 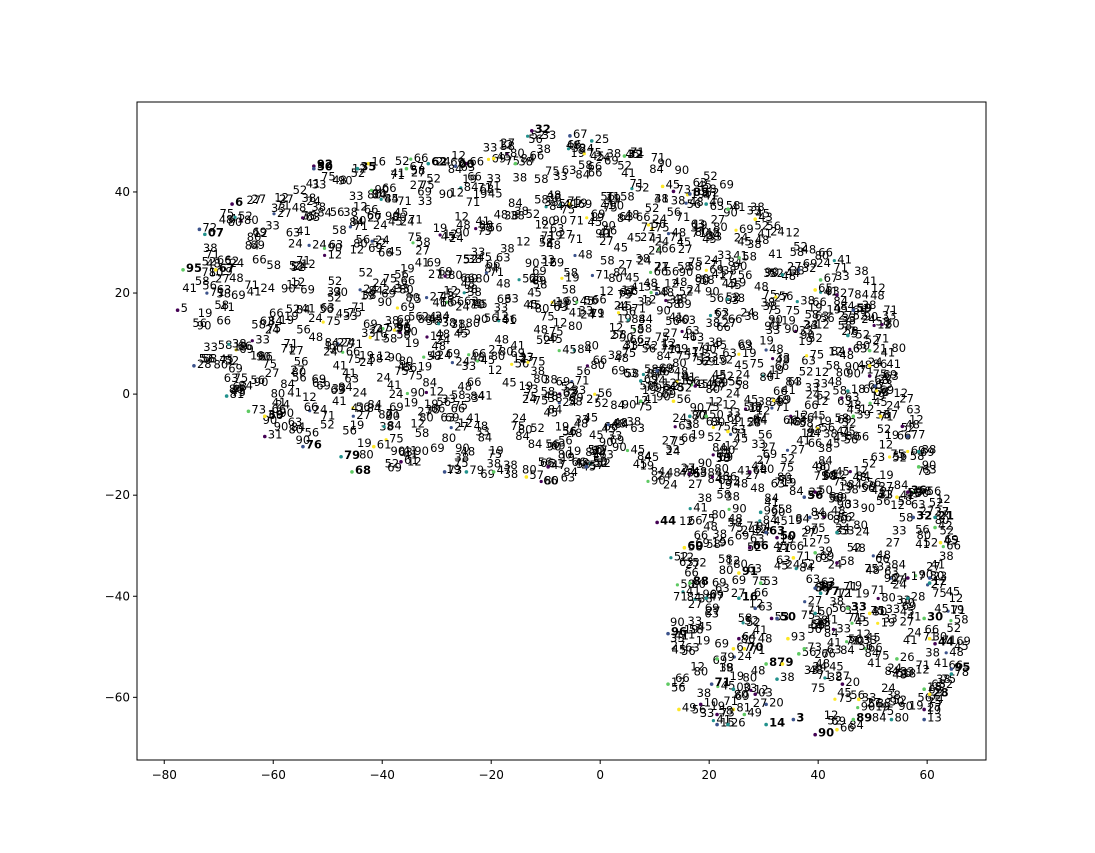 I want to click on point-label: 77, so click(x=918, y=435).